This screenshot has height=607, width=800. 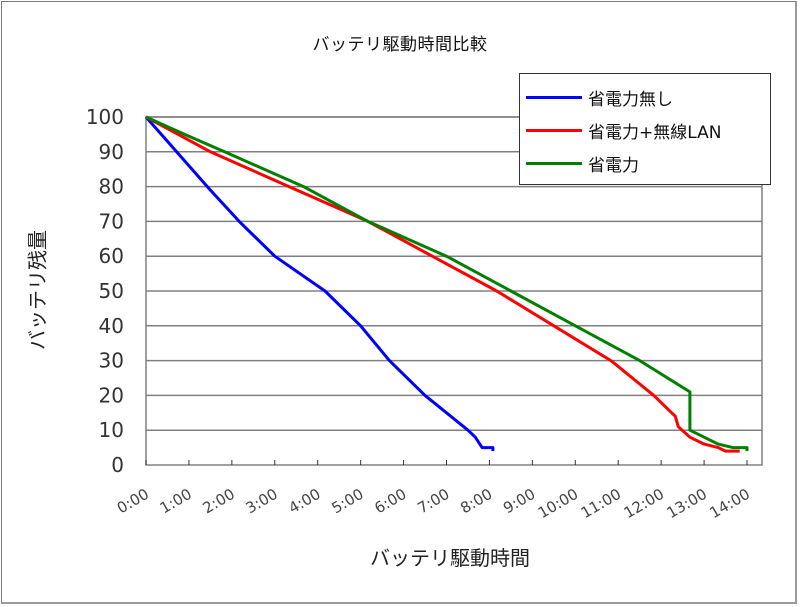 I want to click on x-tick-label: 1:00, so click(x=176, y=501).